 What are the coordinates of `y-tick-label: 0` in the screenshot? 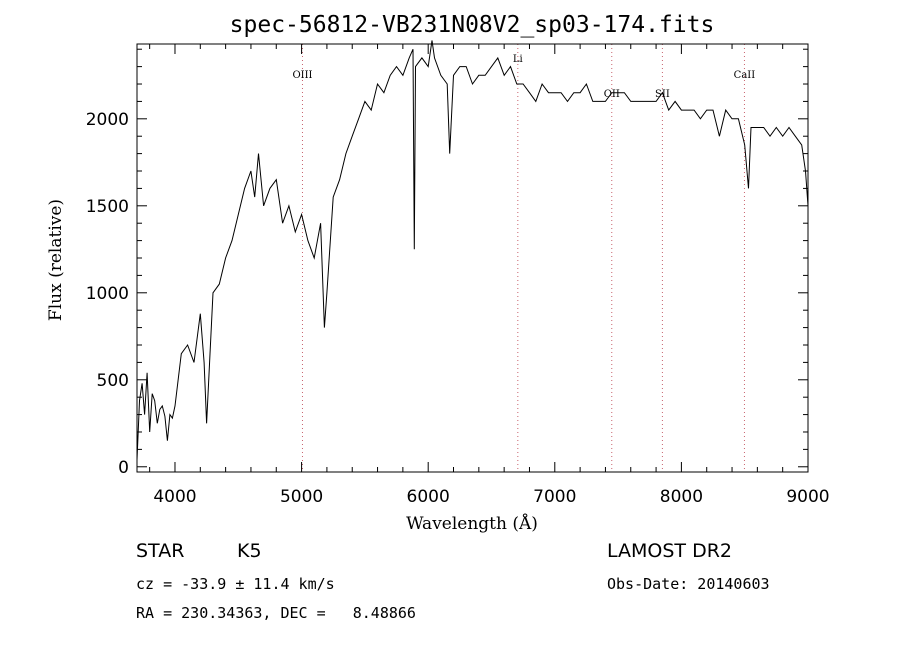 It's located at (123, 468).